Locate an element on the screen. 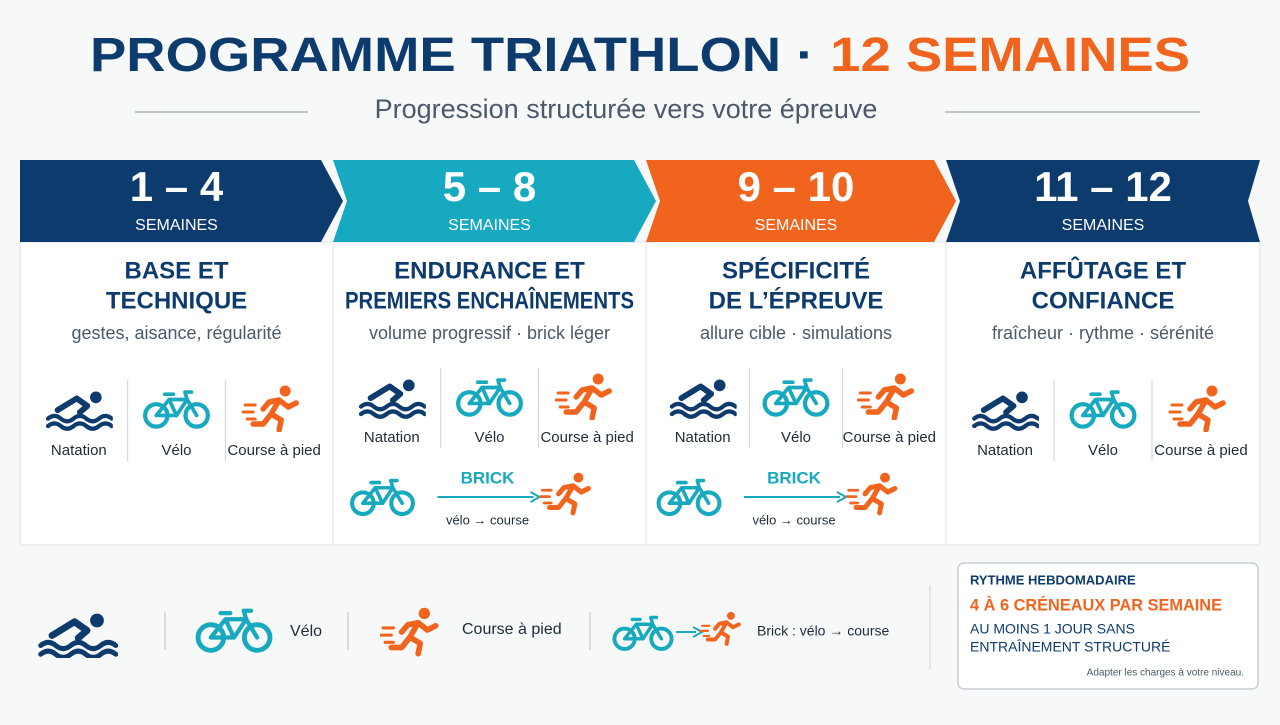  phase-title: AFFÛTAGE ET is located at coordinates (1103, 270).